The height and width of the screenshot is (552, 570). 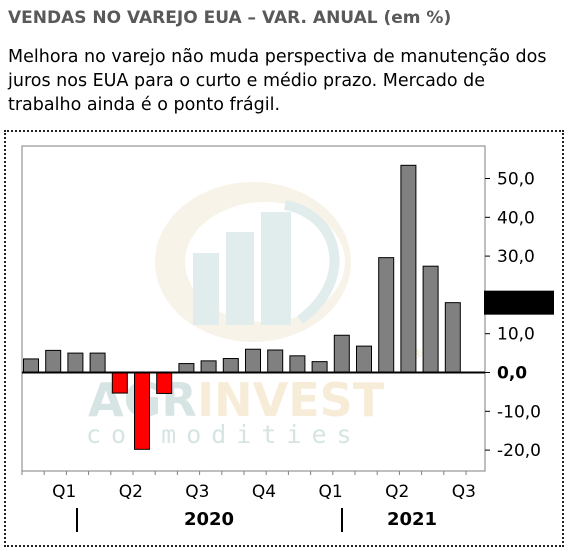 What do you see at coordinates (519, 315) in the screenshot?
I see `y-axis: 50,0 40,0 30,0 10,0 0,0 -10,0 -20,0 18,0` at bounding box center [519, 315].